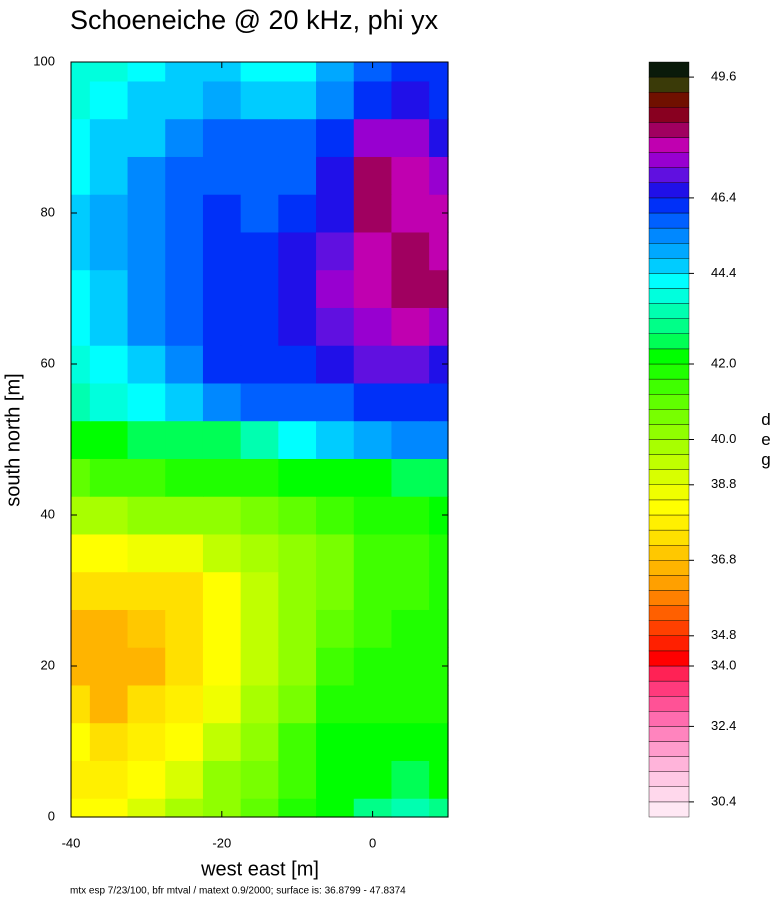  I want to click on colorbar-tick-label: 40.0, so click(723, 438).